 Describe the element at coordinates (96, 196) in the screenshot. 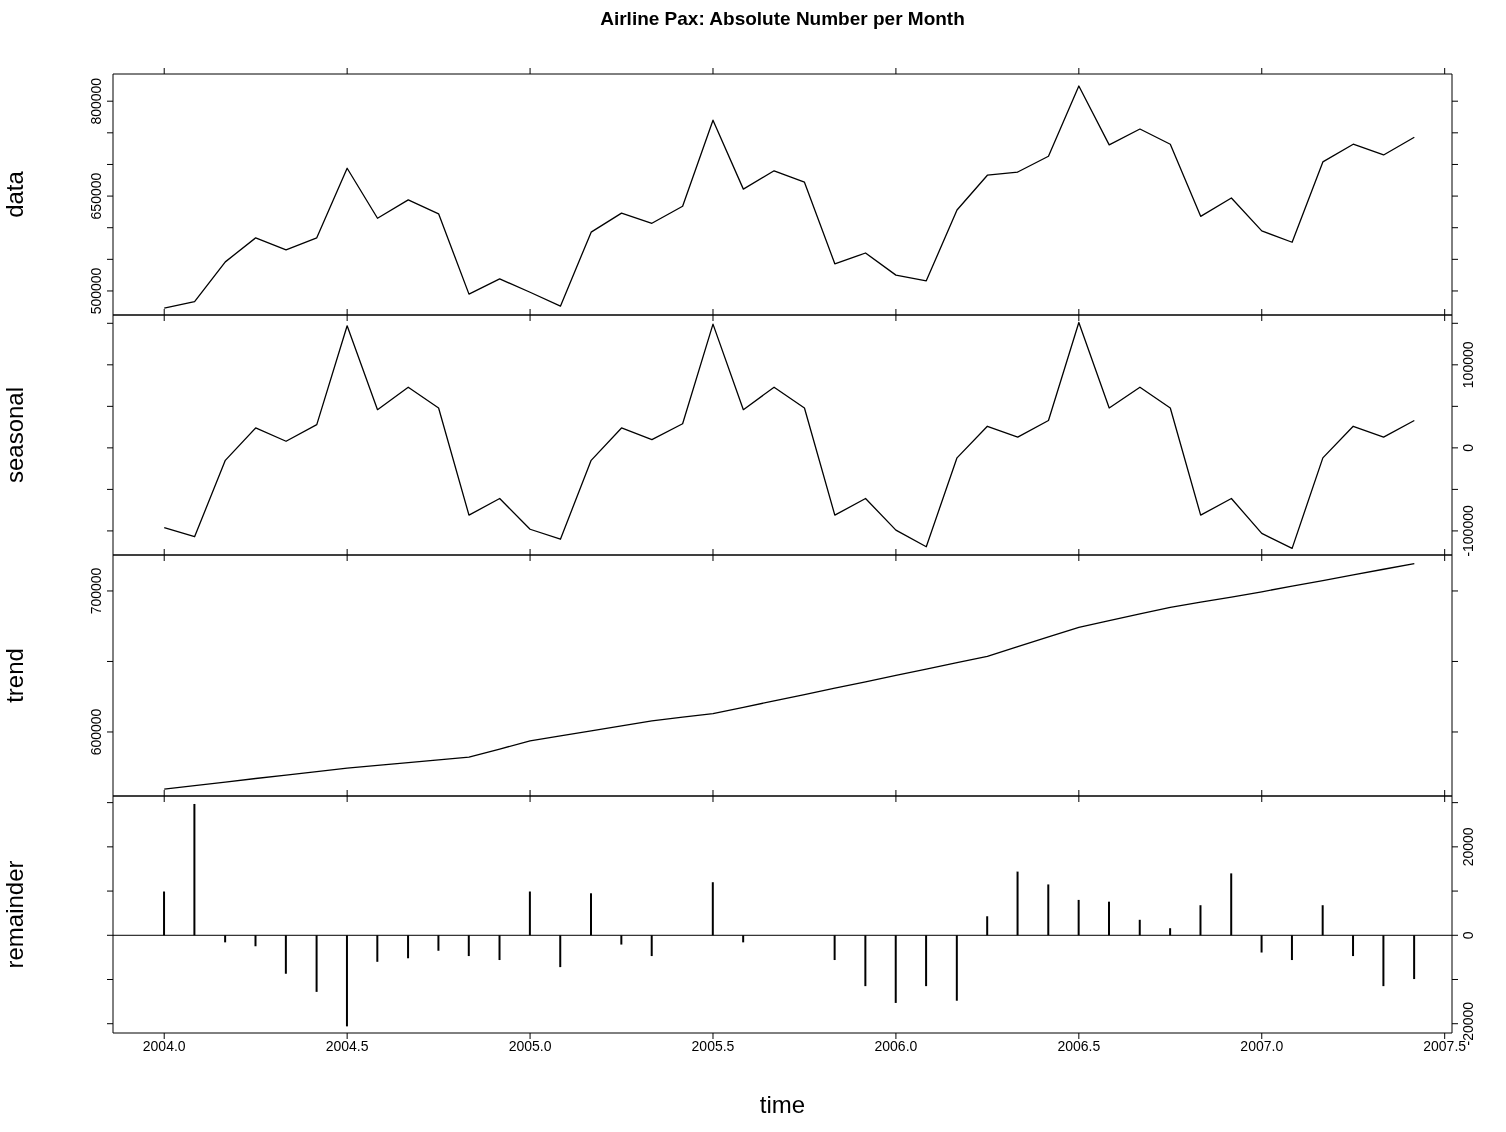

I see `y-tick-label: 650000` at that location.